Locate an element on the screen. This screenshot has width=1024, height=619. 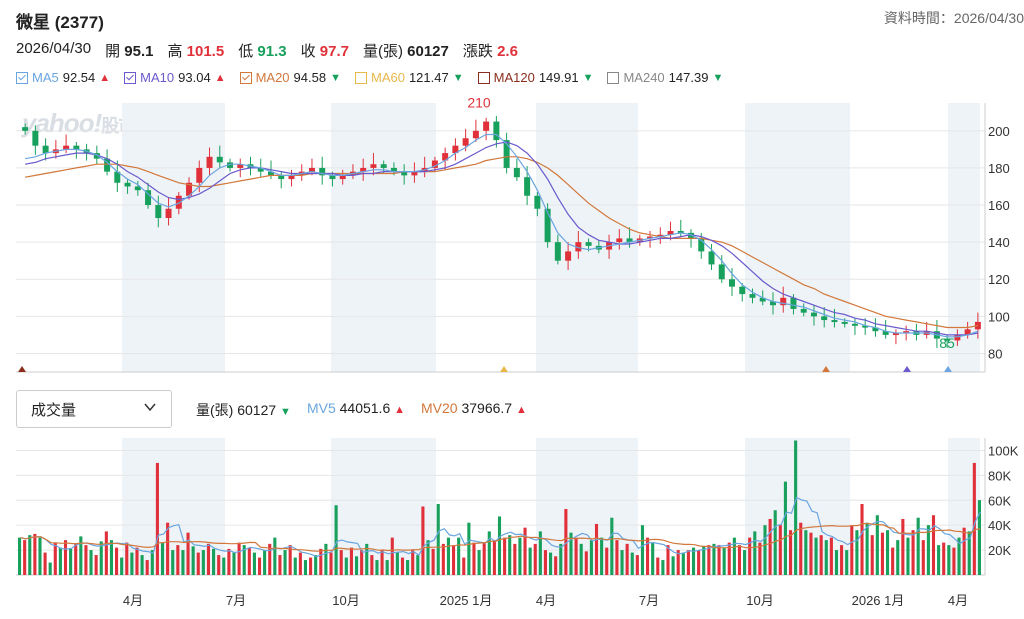
indicator-select: 成交量 is located at coordinates (94, 409).